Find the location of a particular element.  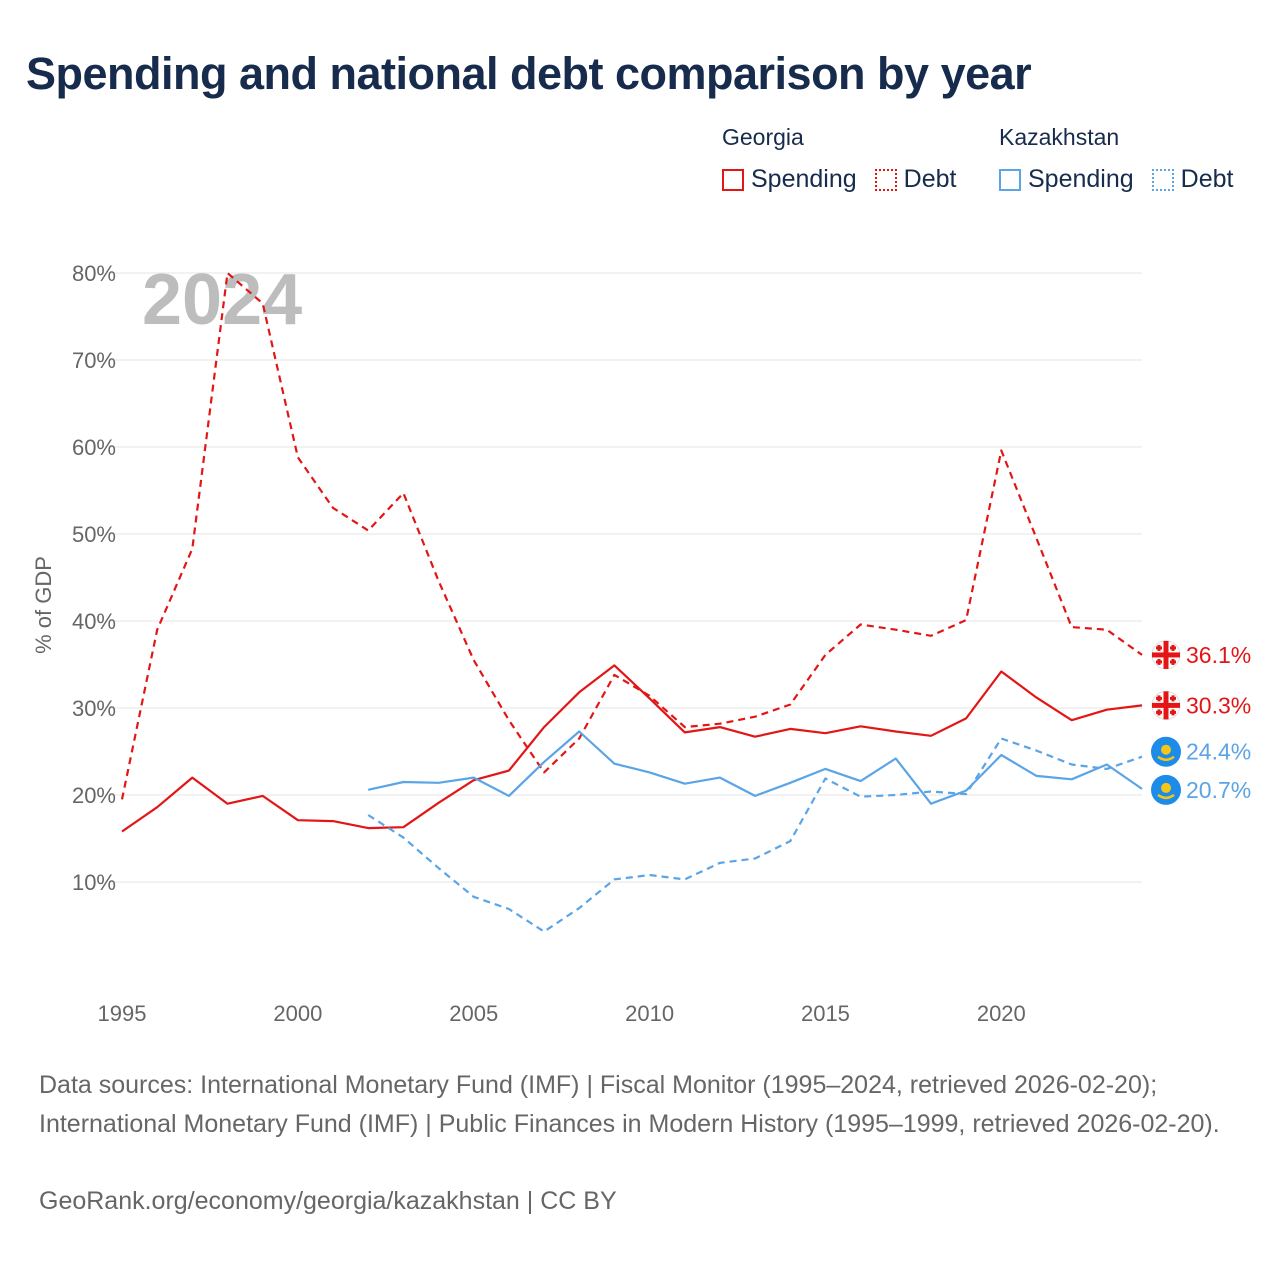

legend-georgia-debt: Debt is located at coordinates (915, 179).